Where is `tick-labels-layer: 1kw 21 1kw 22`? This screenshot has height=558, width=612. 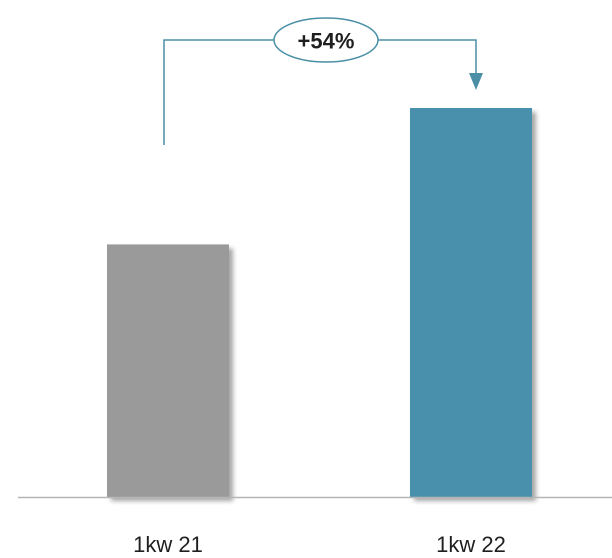
tick-labels-layer: 1kw 21 1kw 22 is located at coordinates (319, 544).